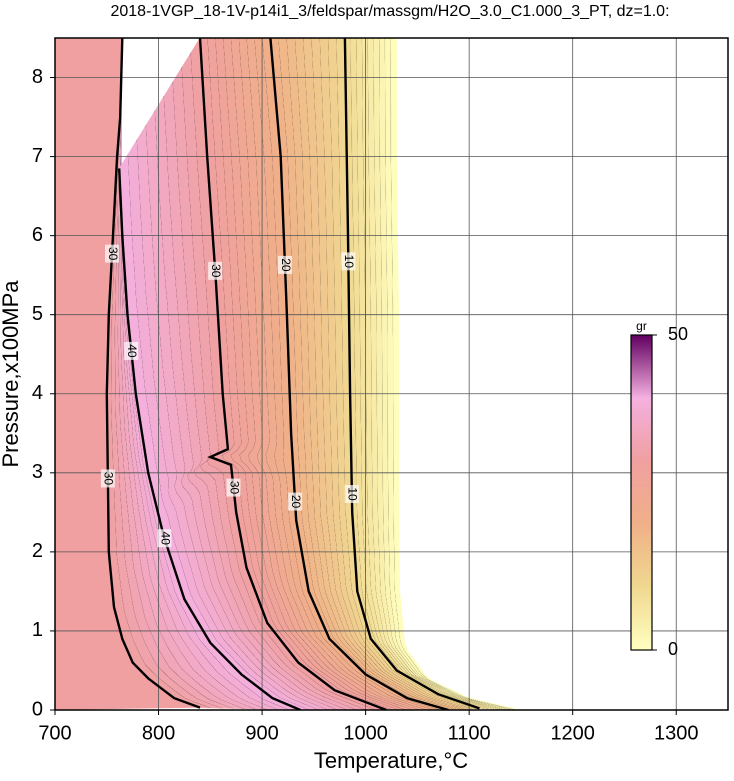 This screenshot has width=734, height=781. What do you see at coordinates (261, 733) in the screenshot?
I see `x-tick-label: 900` at bounding box center [261, 733].